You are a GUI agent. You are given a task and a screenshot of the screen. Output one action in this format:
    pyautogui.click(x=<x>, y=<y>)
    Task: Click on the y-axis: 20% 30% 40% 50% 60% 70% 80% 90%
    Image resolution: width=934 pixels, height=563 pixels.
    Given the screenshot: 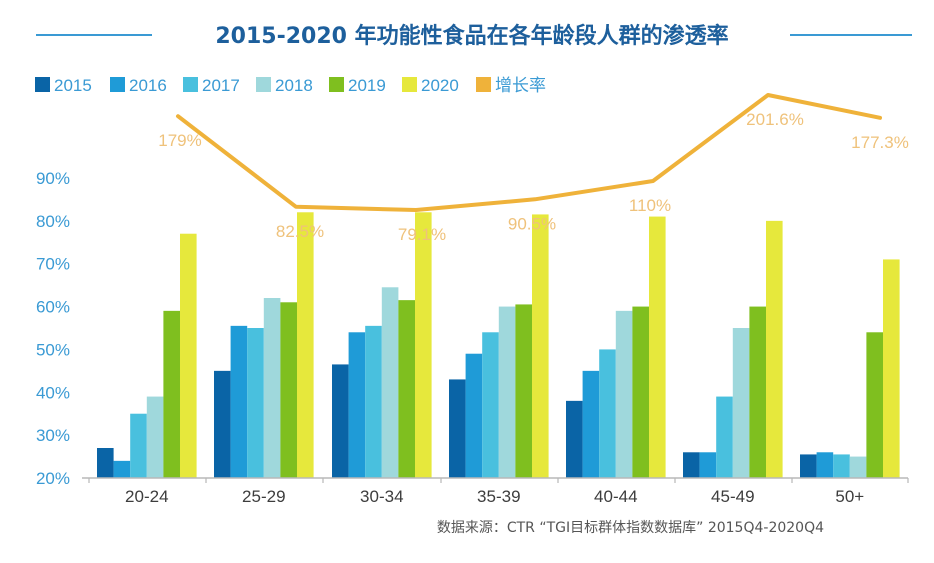 What is the action you would take?
    pyautogui.click(x=53, y=328)
    